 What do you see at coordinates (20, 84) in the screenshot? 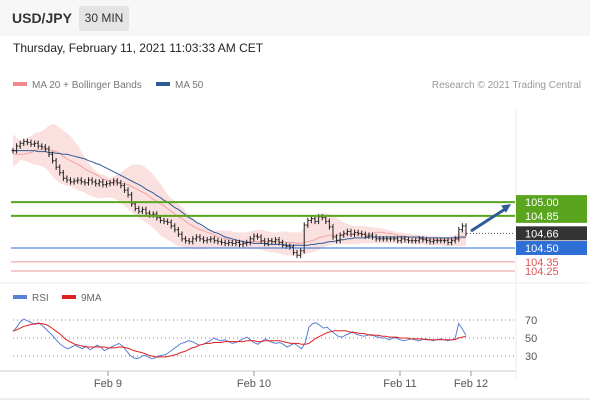
I see `ma20-swatch` at bounding box center [20, 84].